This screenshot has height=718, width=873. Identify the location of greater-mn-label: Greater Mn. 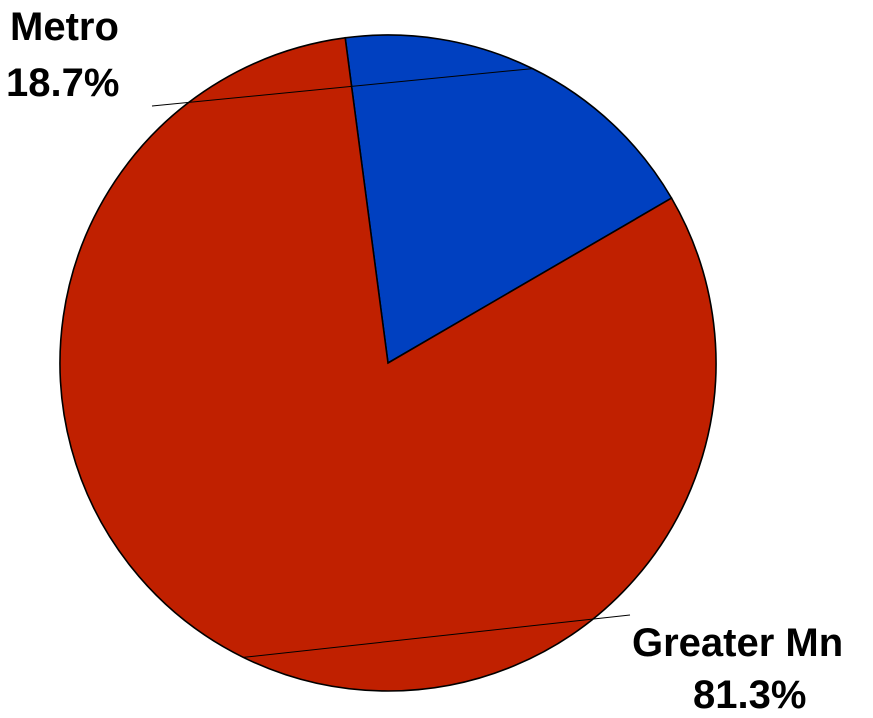
(737, 643).